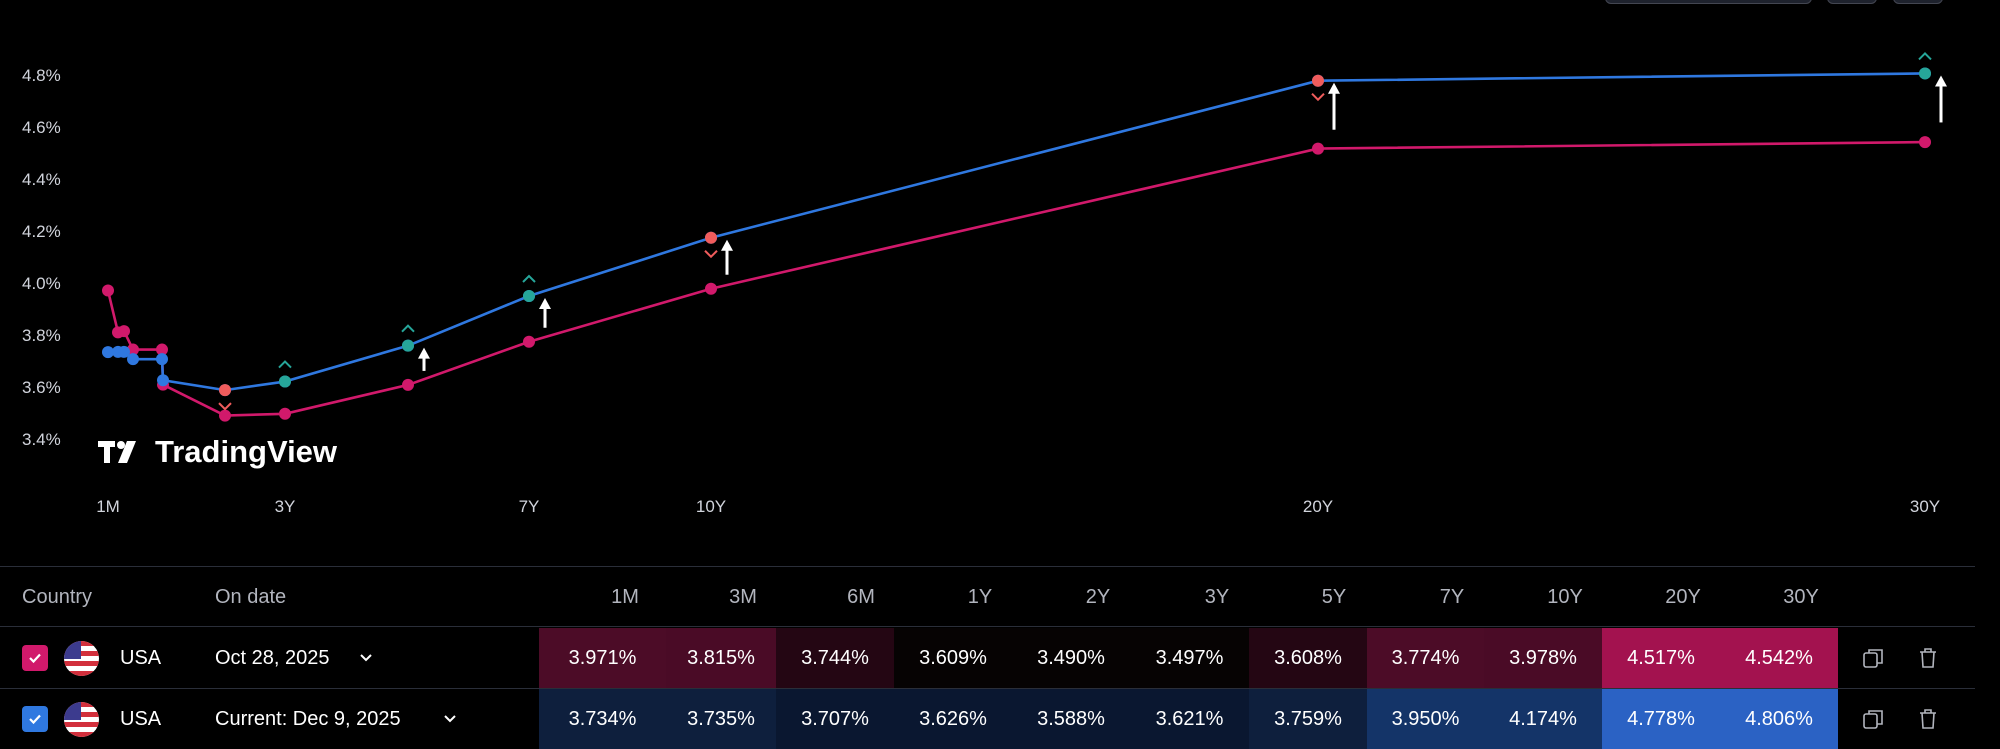 This screenshot has height=749, width=2000. What do you see at coordinates (1779, 658) in the screenshot?
I see `yield-cell: 4.542%` at bounding box center [1779, 658].